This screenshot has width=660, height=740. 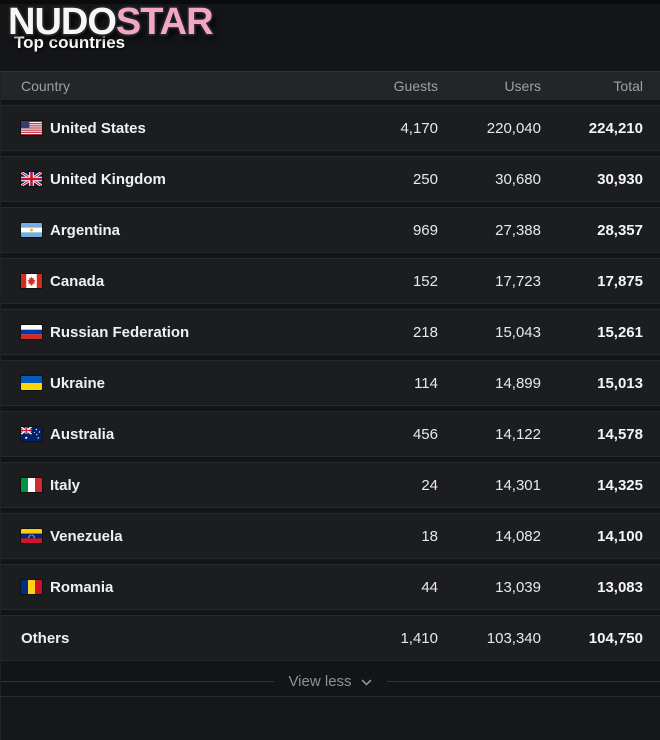 What do you see at coordinates (46, 86) in the screenshot?
I see `column-header-country: Country` at bounding box center [46, 86].